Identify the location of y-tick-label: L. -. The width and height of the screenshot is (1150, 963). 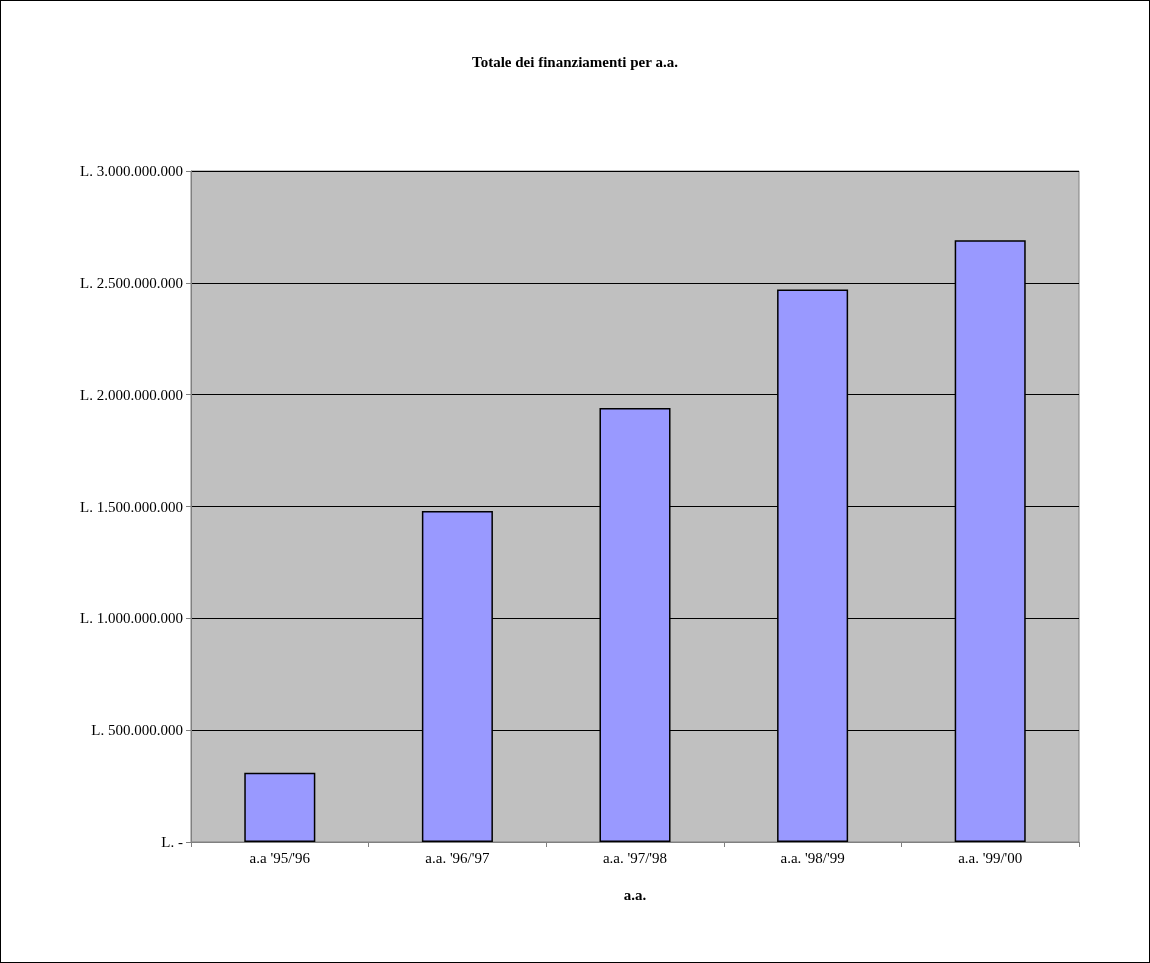
(172, 842).